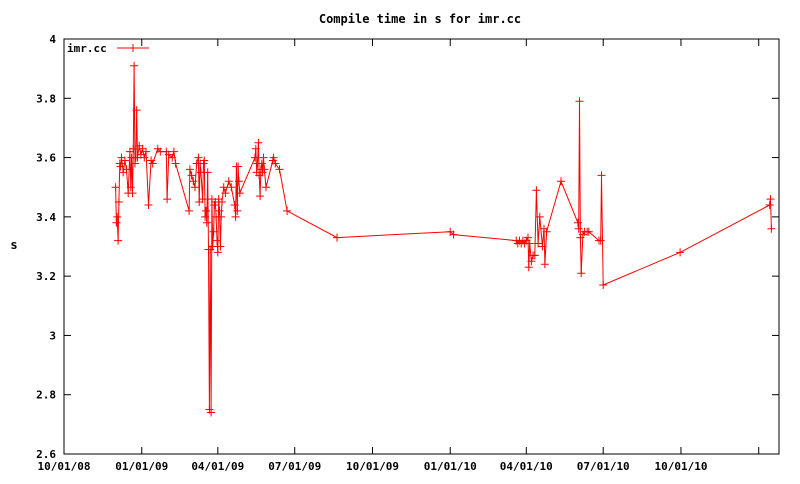  Describe the element at coordinates (420, 19) in the screenshot. I see `chart-title: Compile time in s for imr.cc` at that location.